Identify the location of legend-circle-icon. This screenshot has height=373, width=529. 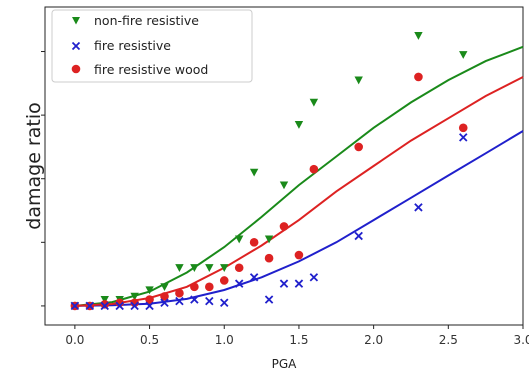
(76, 69).